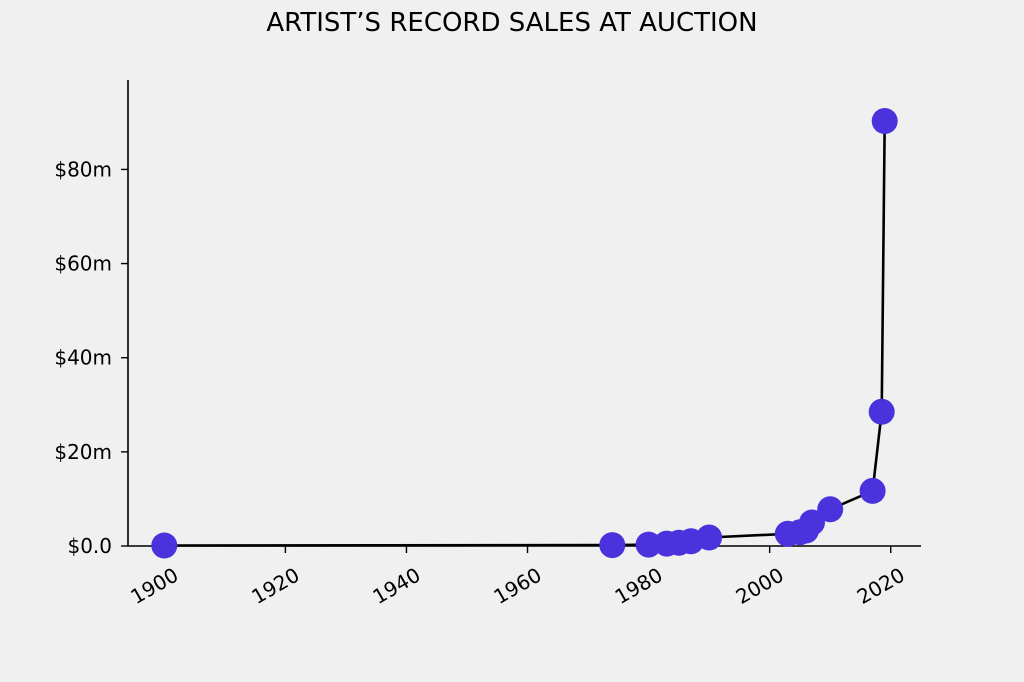  Describe the element at coordinates (83, 452) in the screenshot. I see `y-tick-label: $20m` at that location.